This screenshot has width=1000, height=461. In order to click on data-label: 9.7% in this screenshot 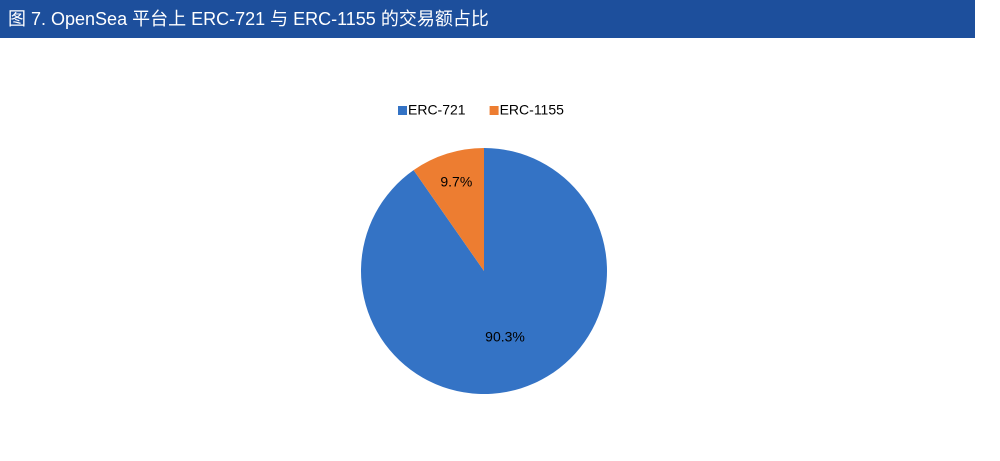, I will do `click(456, 182)`.